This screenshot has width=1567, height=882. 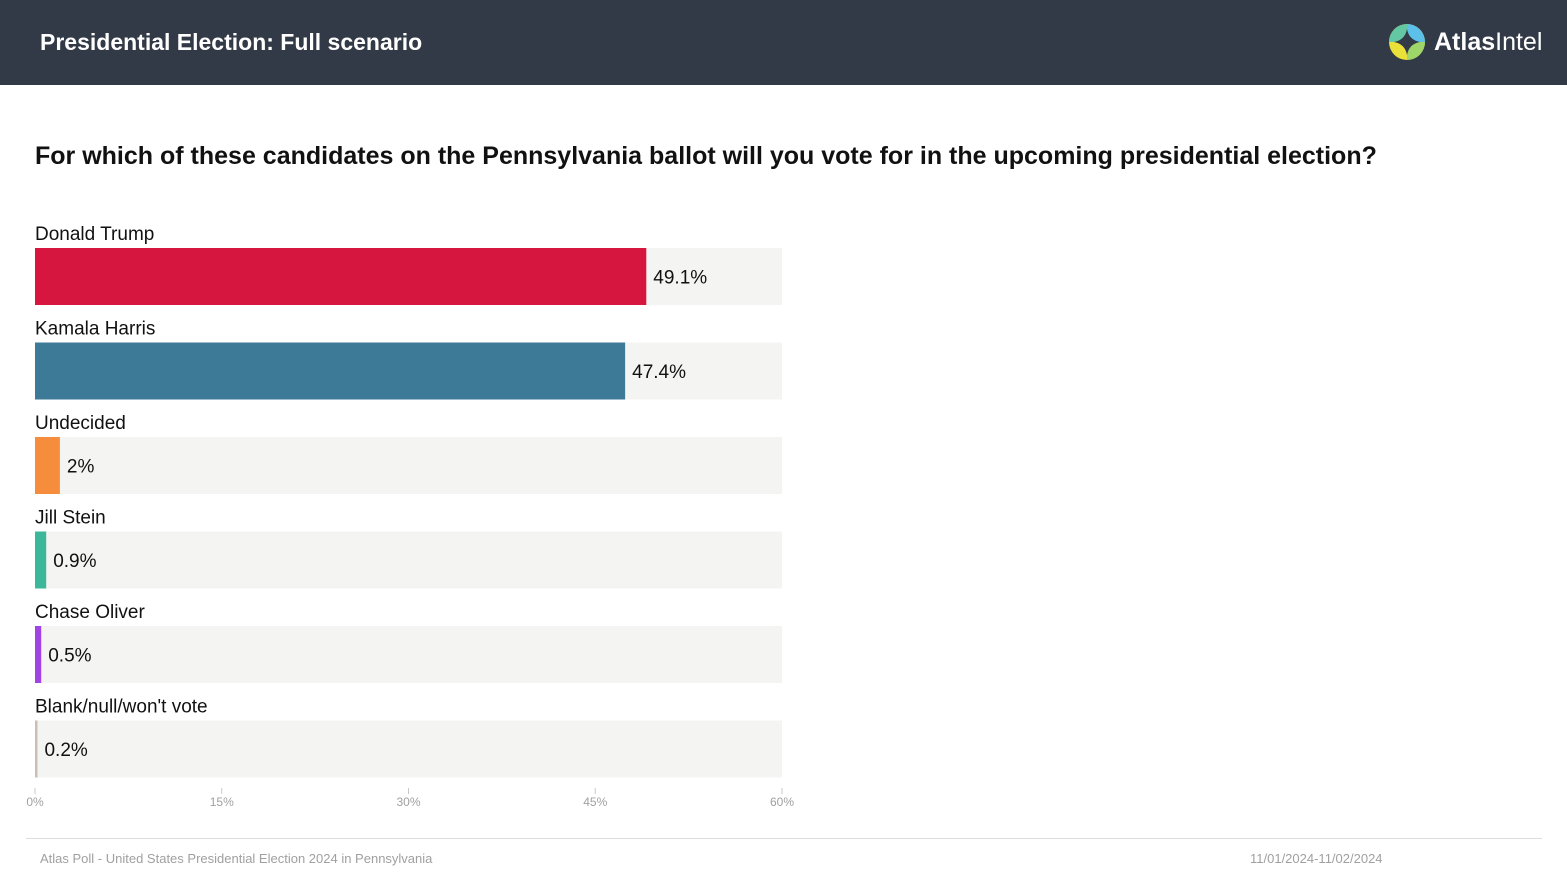 What do you see at coordinates (222, 802) in the screenshot?
I see `x-tick-label: 15%` at bounding box center [222, 802].